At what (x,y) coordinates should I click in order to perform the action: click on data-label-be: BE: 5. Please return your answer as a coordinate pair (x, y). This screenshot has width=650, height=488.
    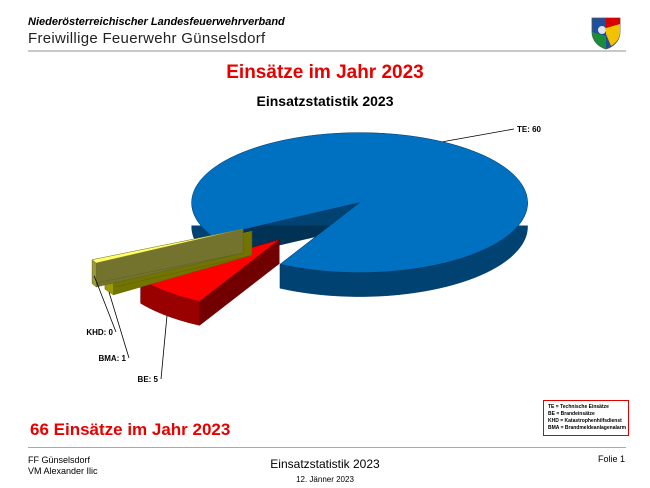
    Looking at the image, I should click on (148, 379).